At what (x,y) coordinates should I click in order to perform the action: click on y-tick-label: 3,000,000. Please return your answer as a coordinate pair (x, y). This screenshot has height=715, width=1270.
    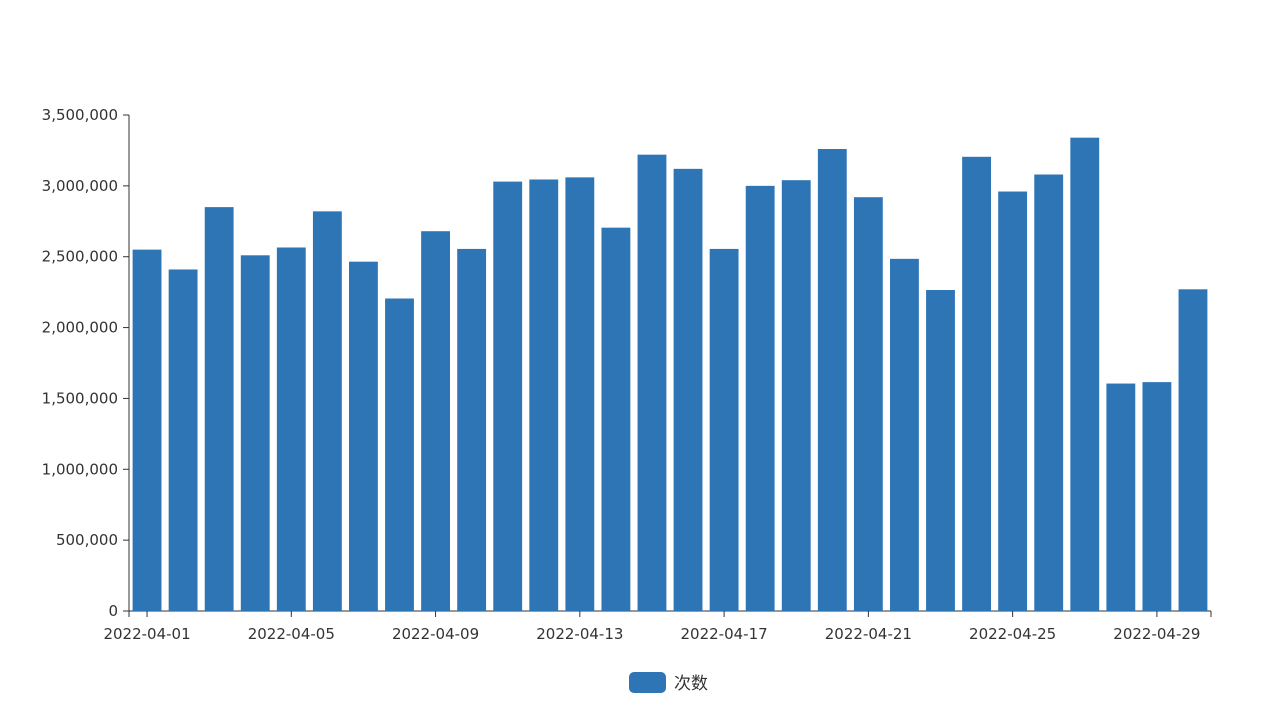
    Looking at the image, I should click on (80, 186).